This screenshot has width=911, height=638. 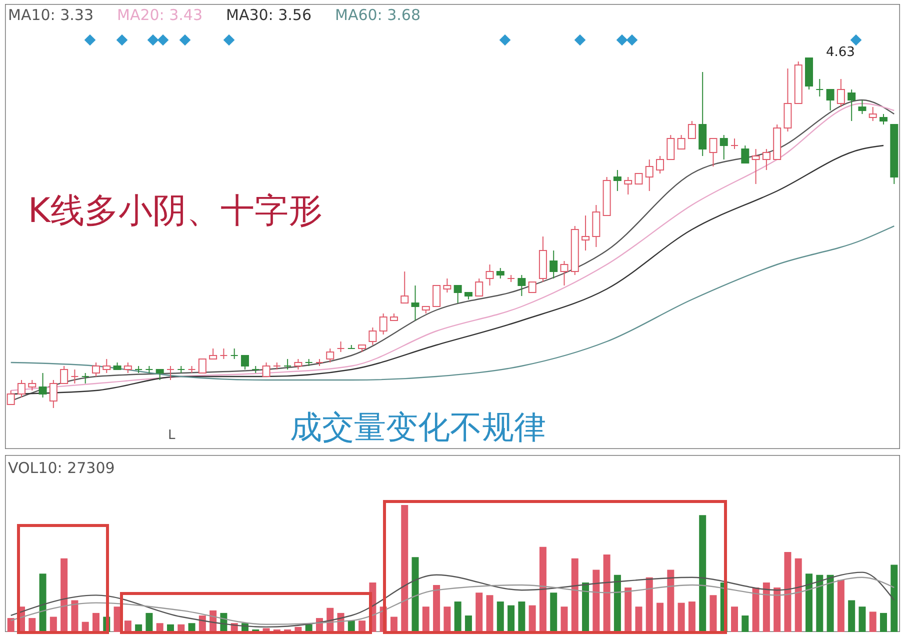 What do you see at coordinates (51, 15) in the screenshot?
I see `text: MA10: 3.33` at bounding box center [51, 15].